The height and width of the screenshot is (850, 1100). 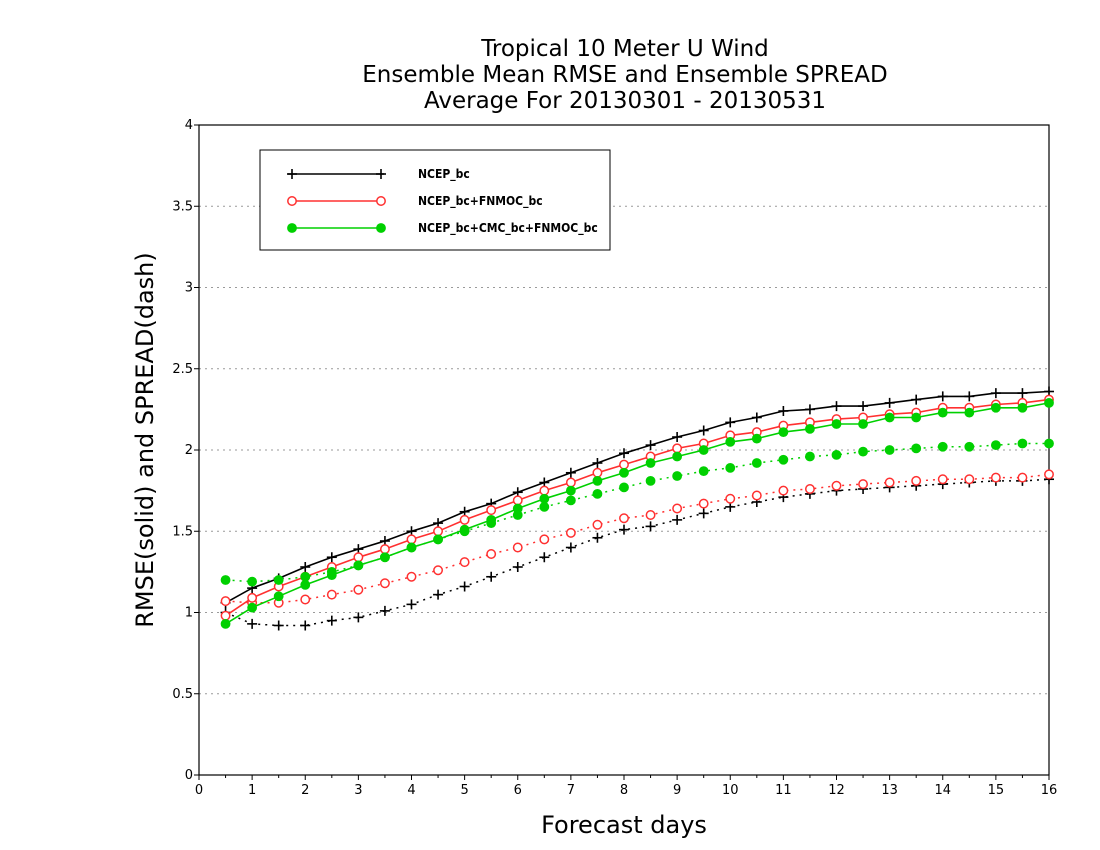 I want to click on x-tick-label: 6, so click(x=518, y=790).